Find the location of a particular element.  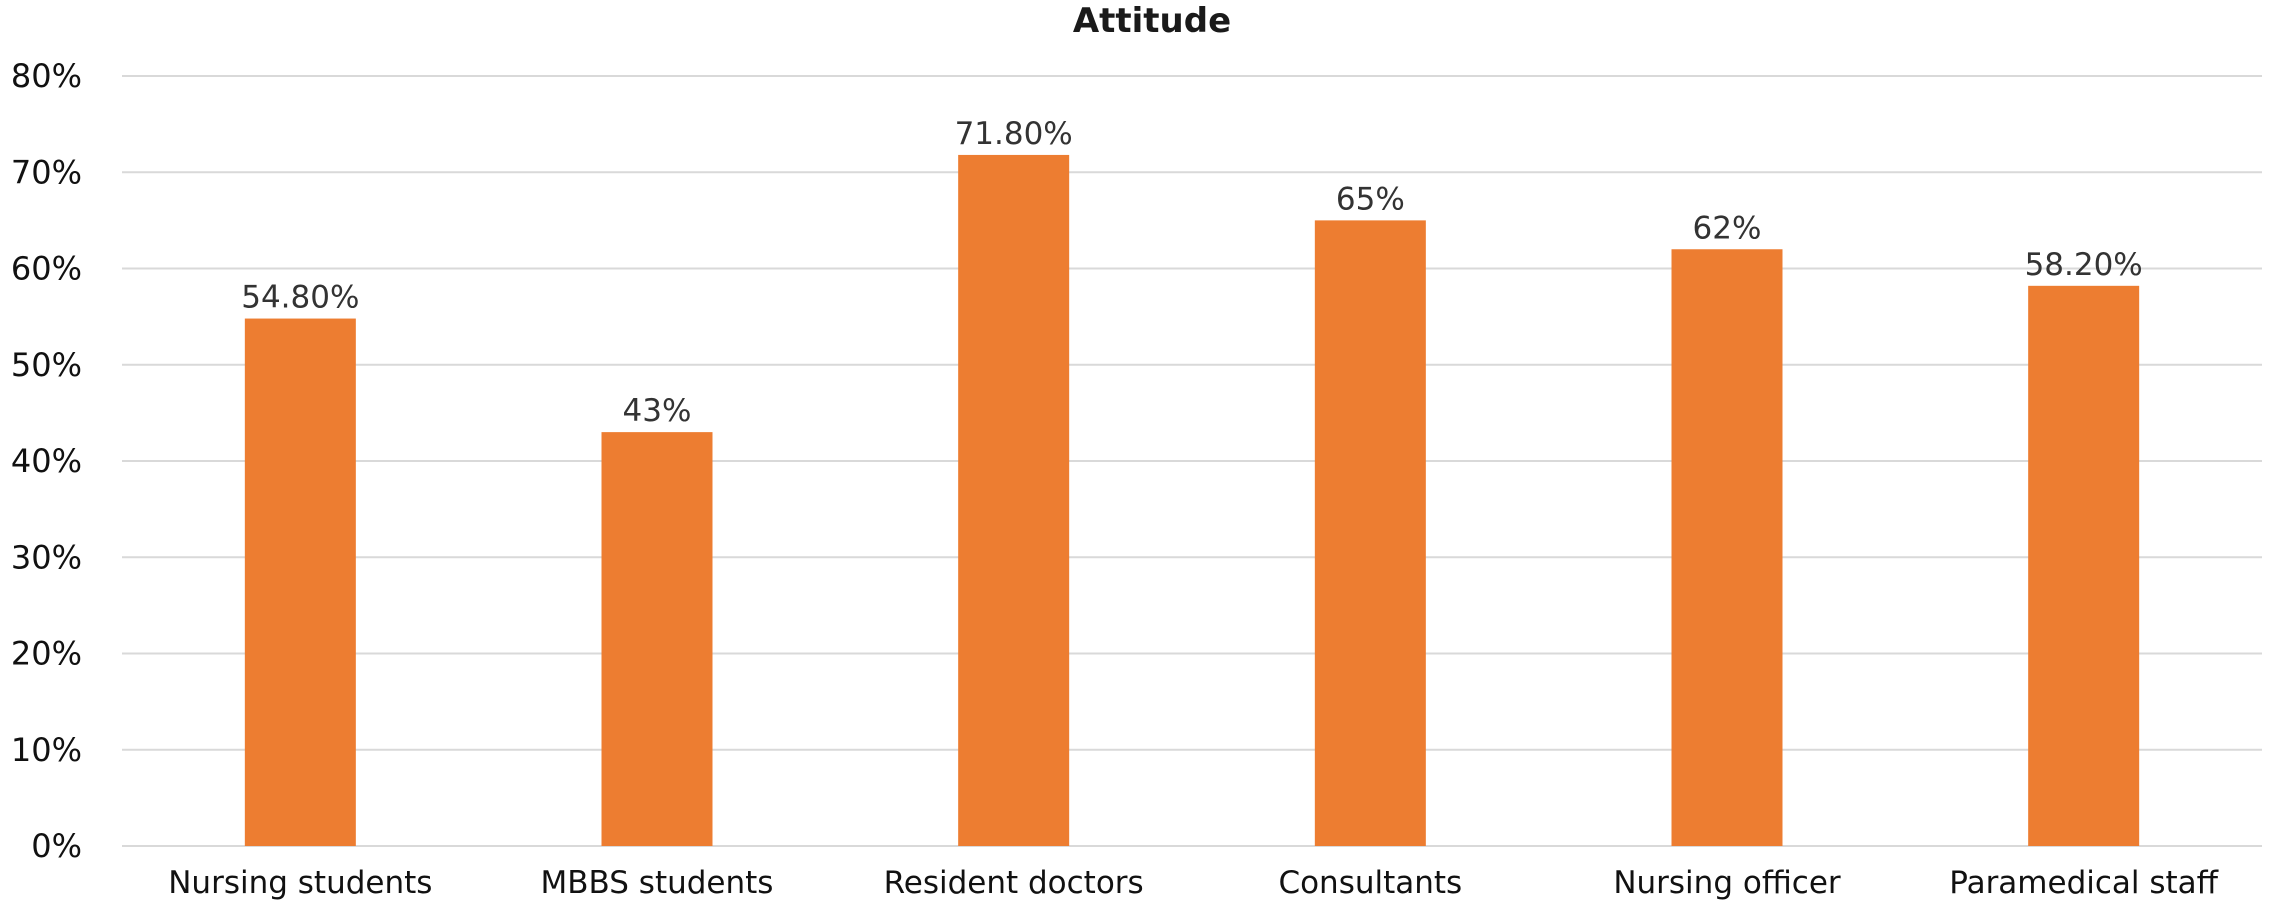

category-label: Paramedical staff is located at coordinates (2083, 883).